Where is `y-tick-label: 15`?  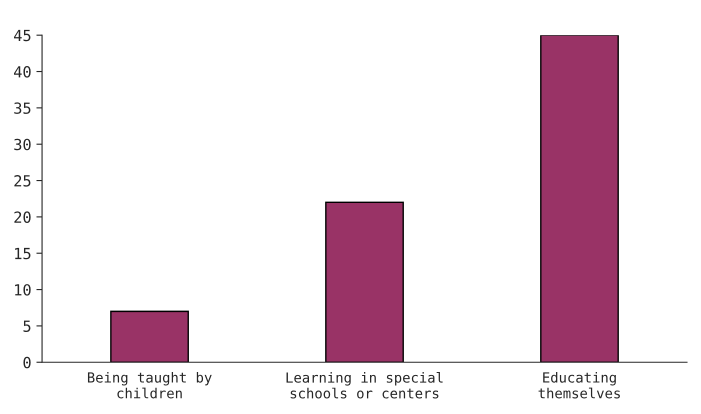 y-tick-label: 15 is located at coordinates (22, 254).